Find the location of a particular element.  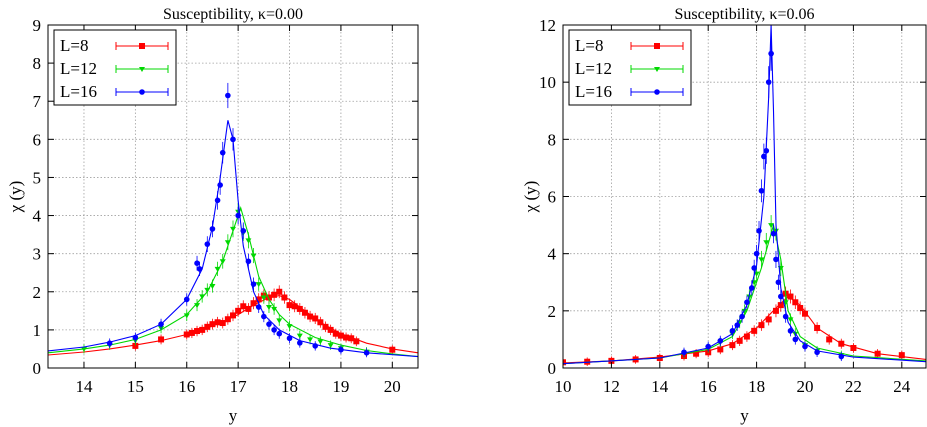

x-tick-label: 17 is located at coordinates (239, 386).